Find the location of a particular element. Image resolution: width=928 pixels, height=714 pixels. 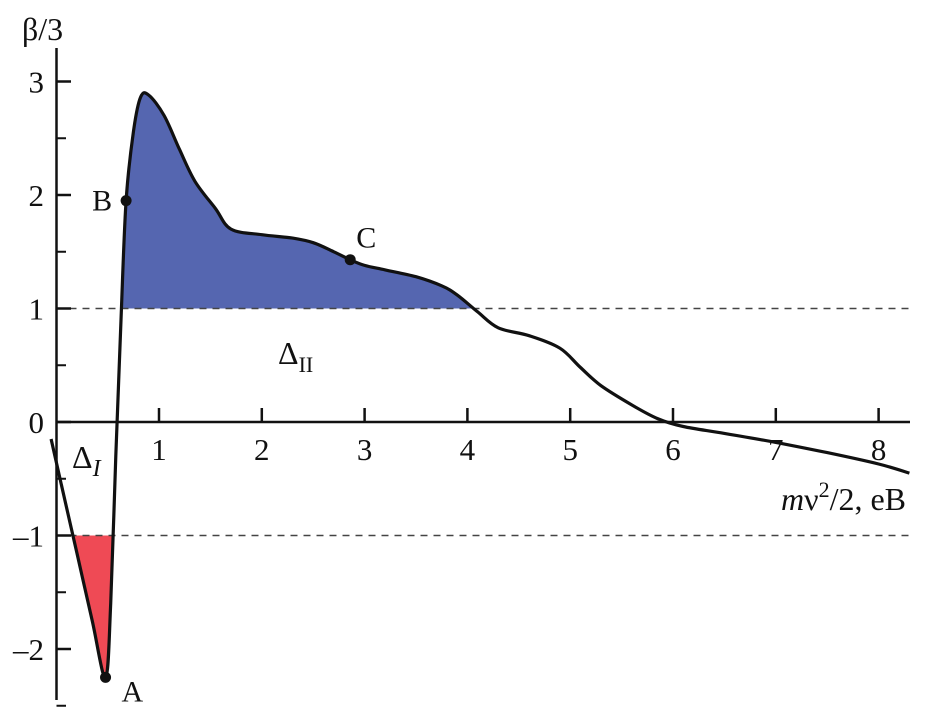

region-label-delta-II-main: Δ is located at coordinates (288, 353).